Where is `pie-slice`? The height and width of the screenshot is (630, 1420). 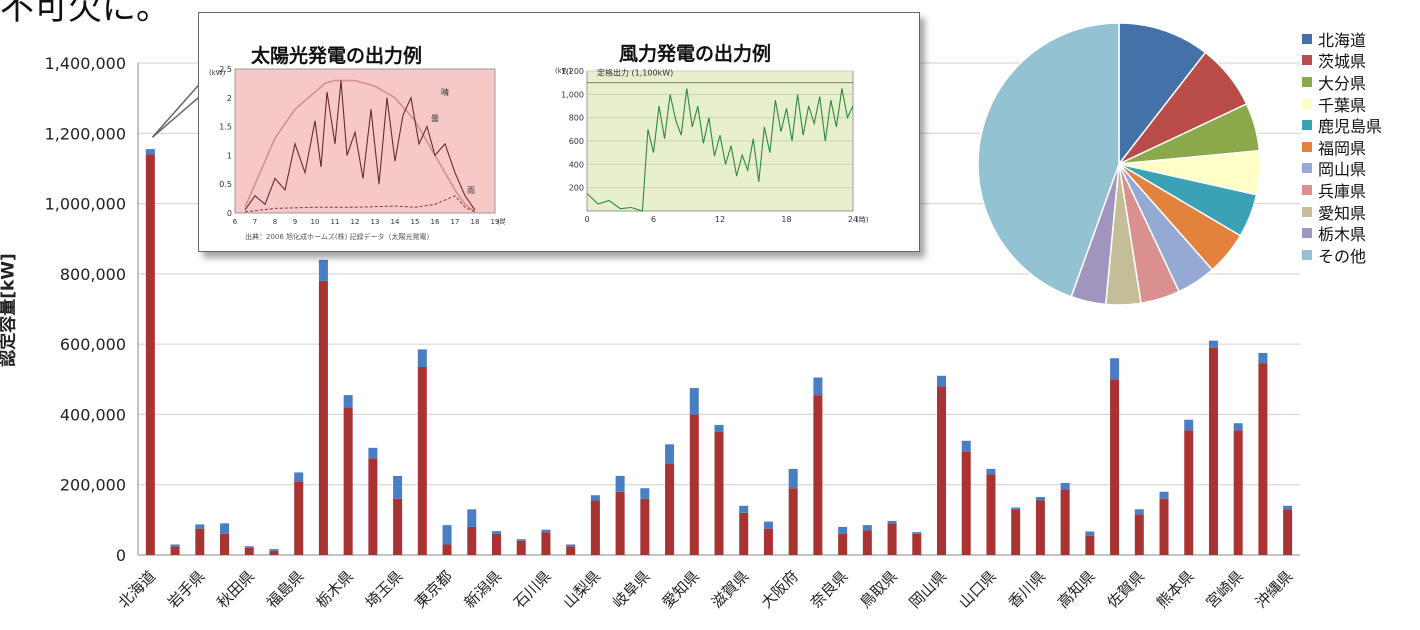
pie-slice is located at coordinates (1048, 160).